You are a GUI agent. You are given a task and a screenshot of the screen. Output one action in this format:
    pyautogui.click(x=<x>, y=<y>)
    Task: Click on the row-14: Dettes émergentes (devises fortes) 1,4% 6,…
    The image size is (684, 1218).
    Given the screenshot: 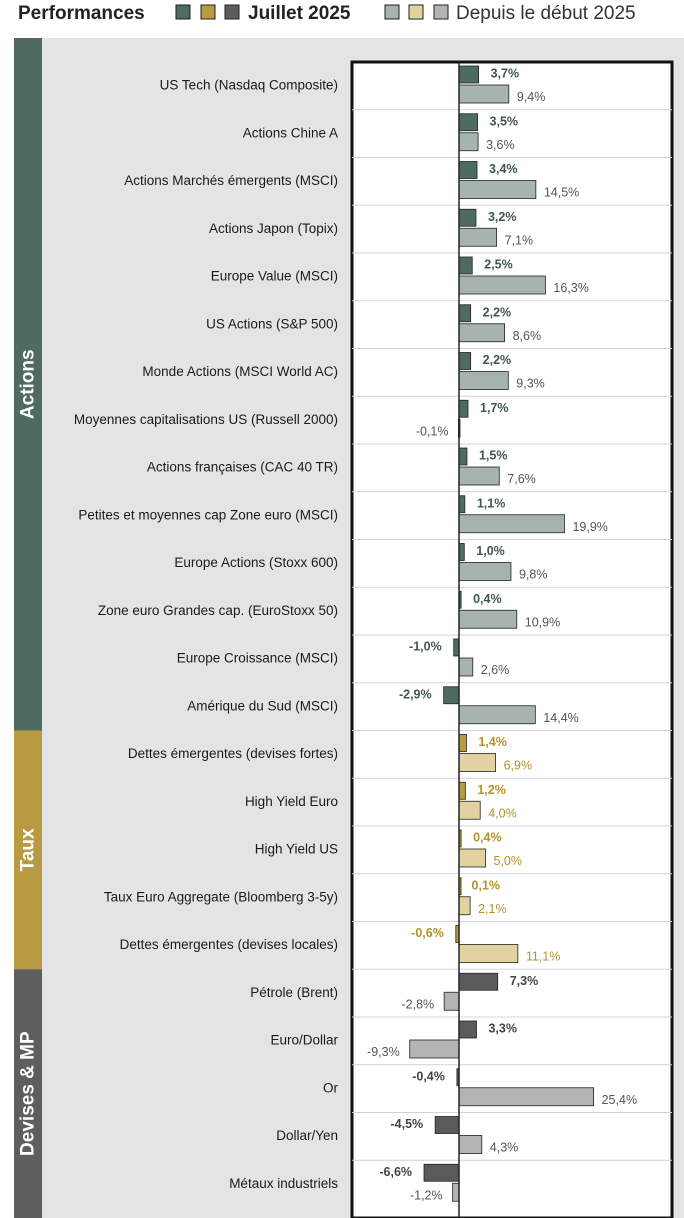 What is the action you would take?
    pyautogui.click(x=400, y=751)
    